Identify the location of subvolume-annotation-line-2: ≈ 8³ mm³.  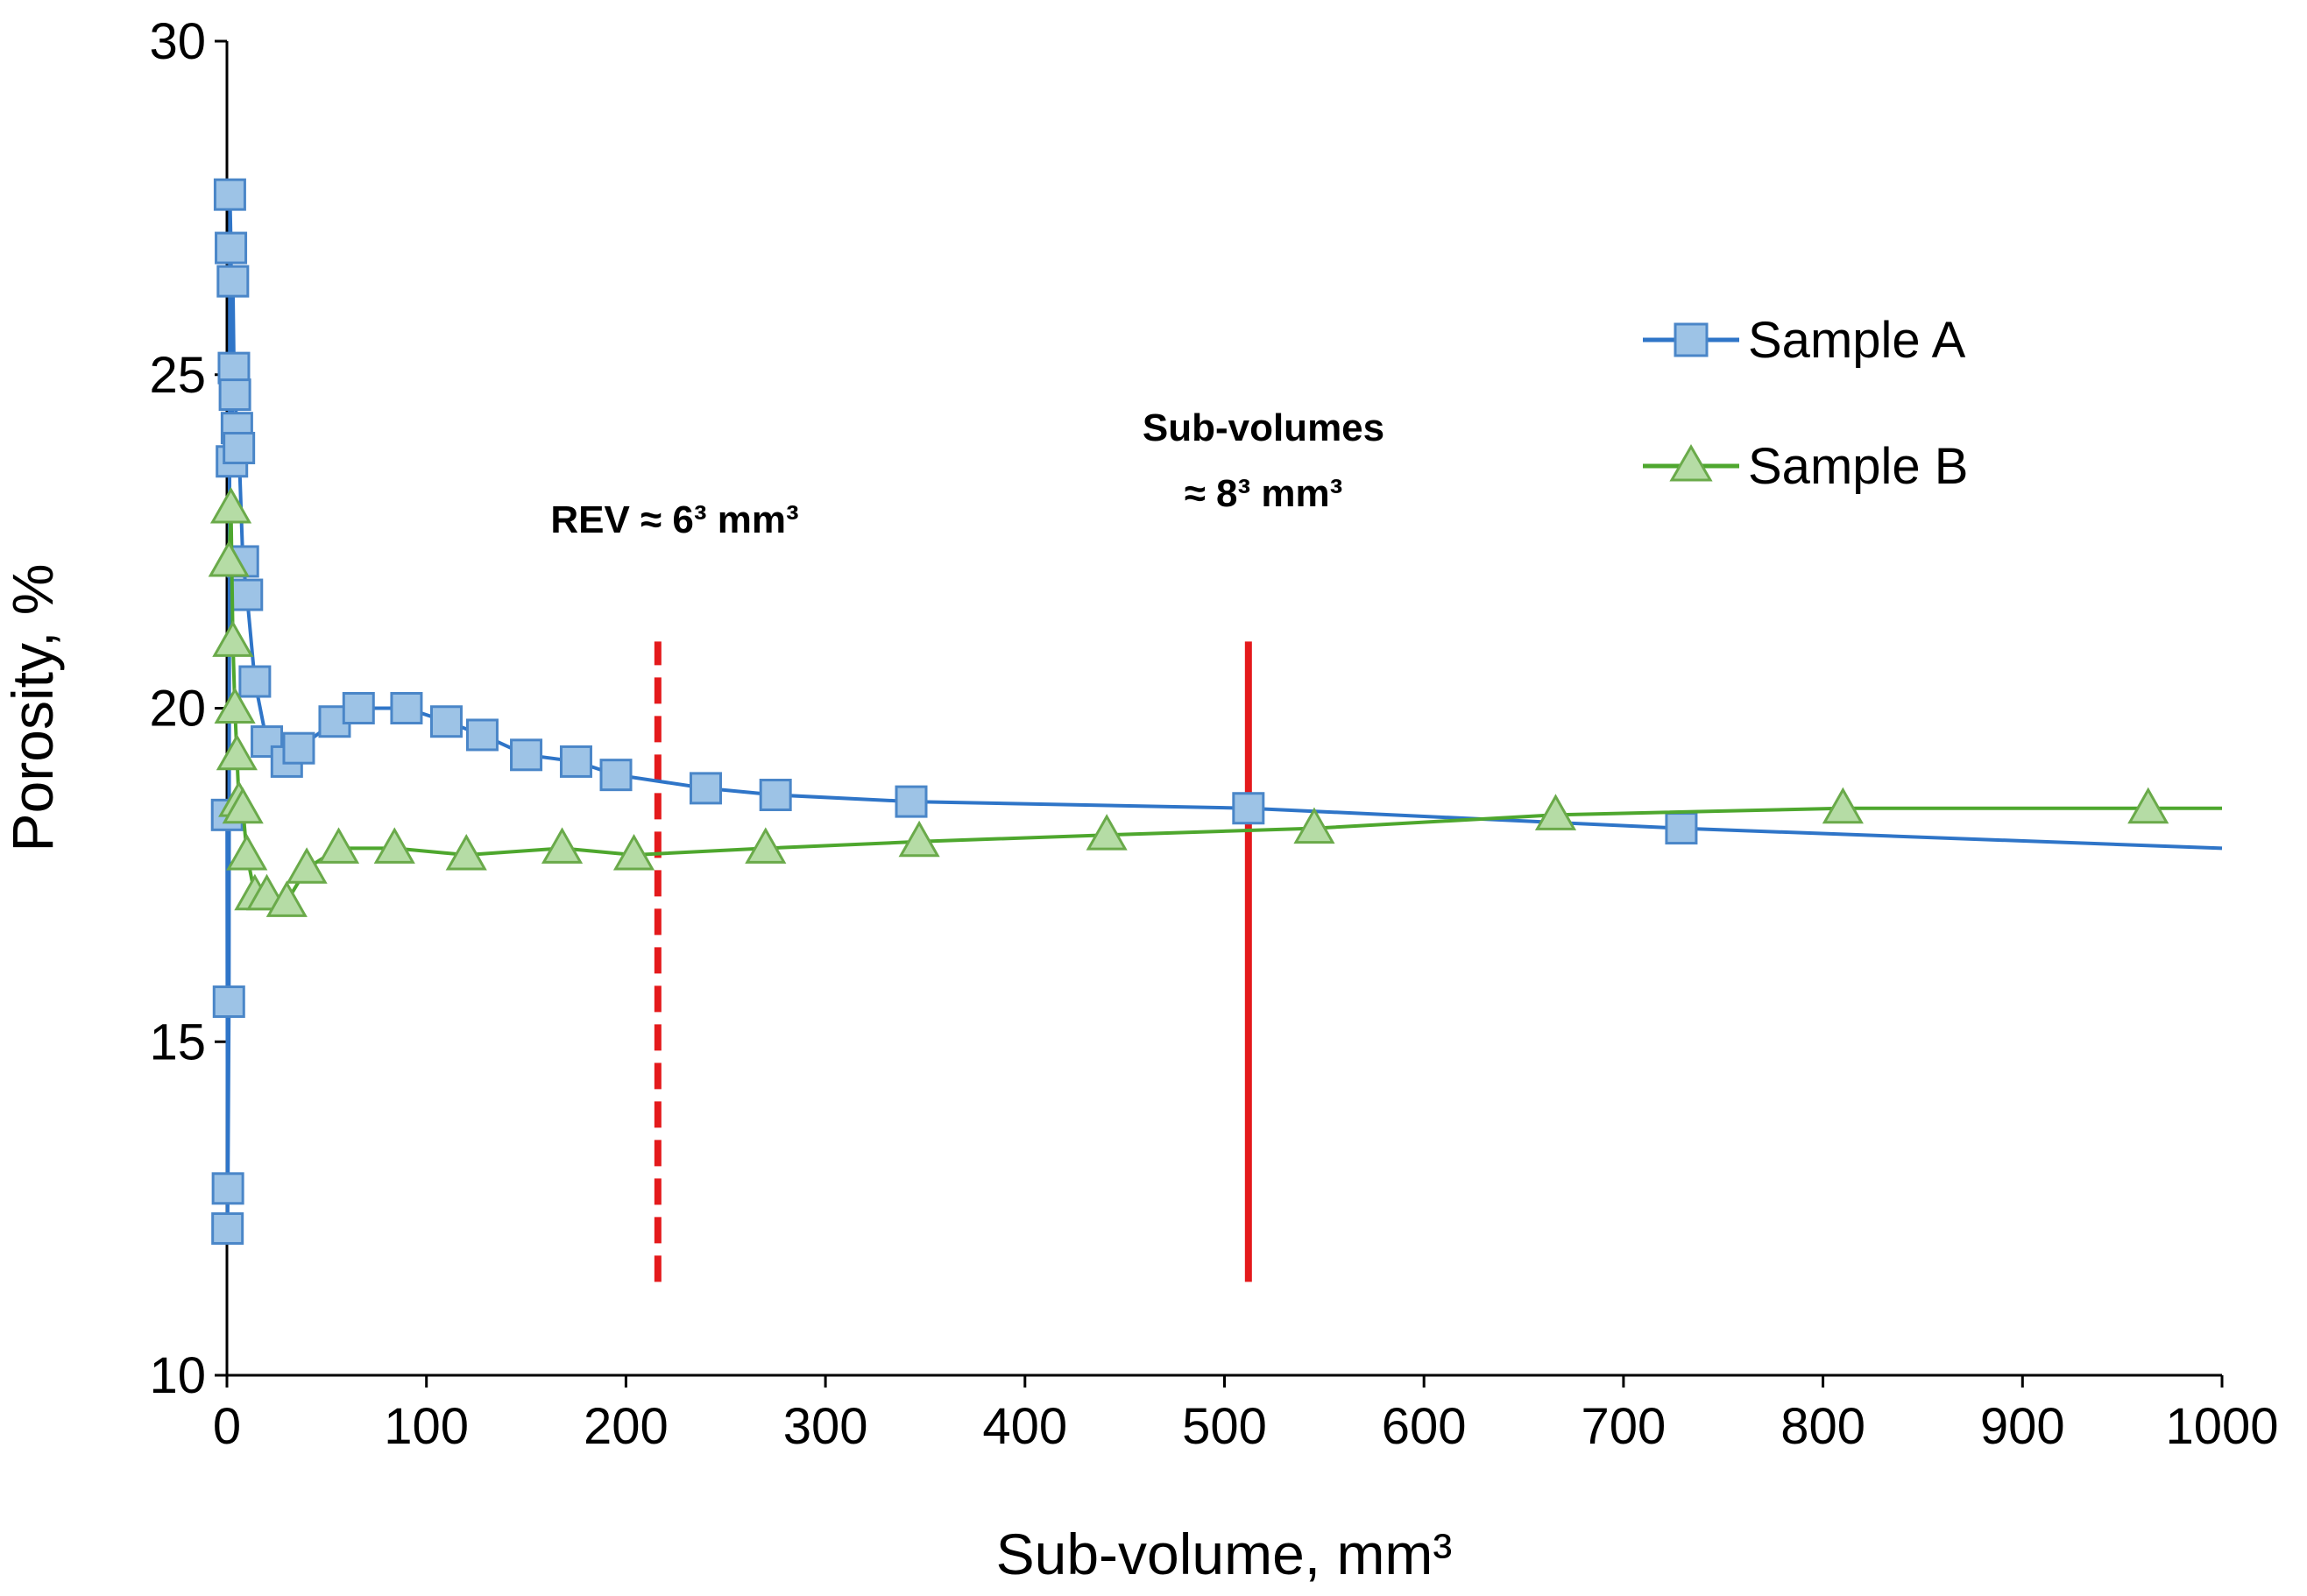
(1264, 493).